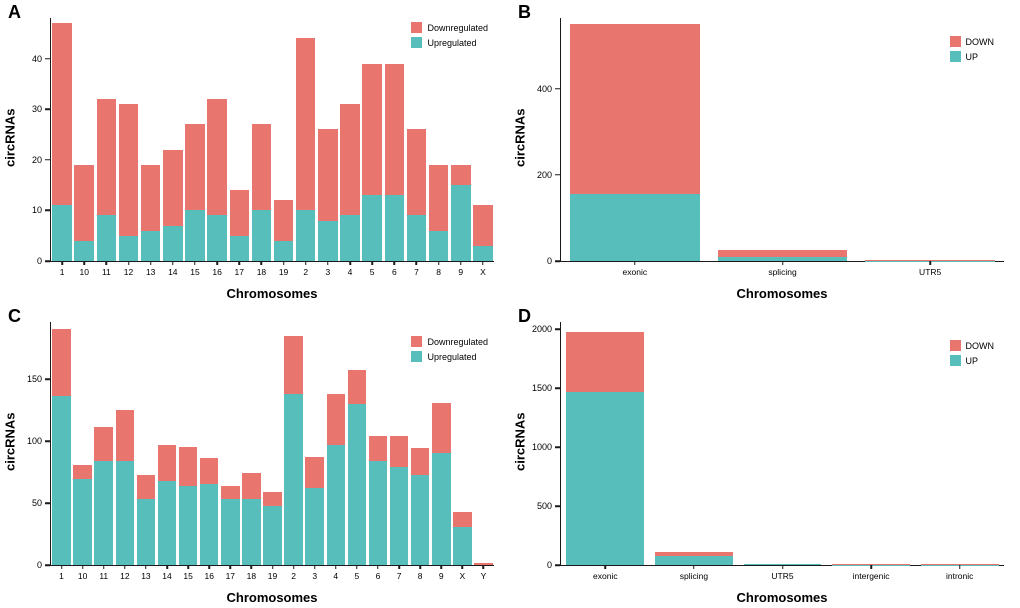  I want to click on y-axis-tick-label: 40, so click(36, 58).